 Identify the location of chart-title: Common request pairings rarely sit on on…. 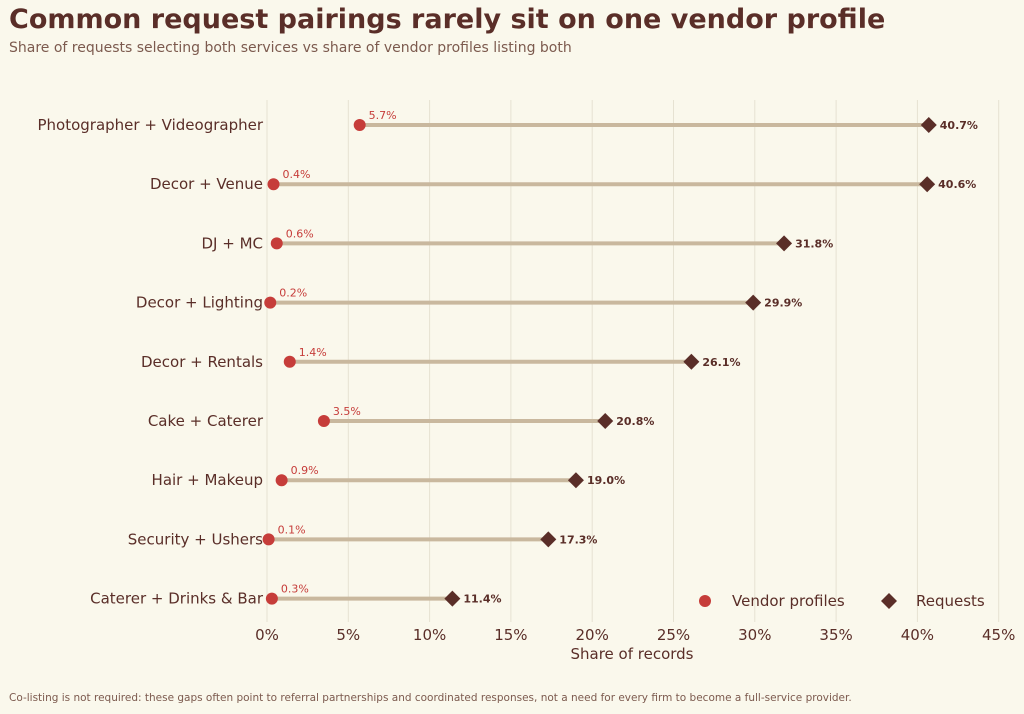
(447, 19).